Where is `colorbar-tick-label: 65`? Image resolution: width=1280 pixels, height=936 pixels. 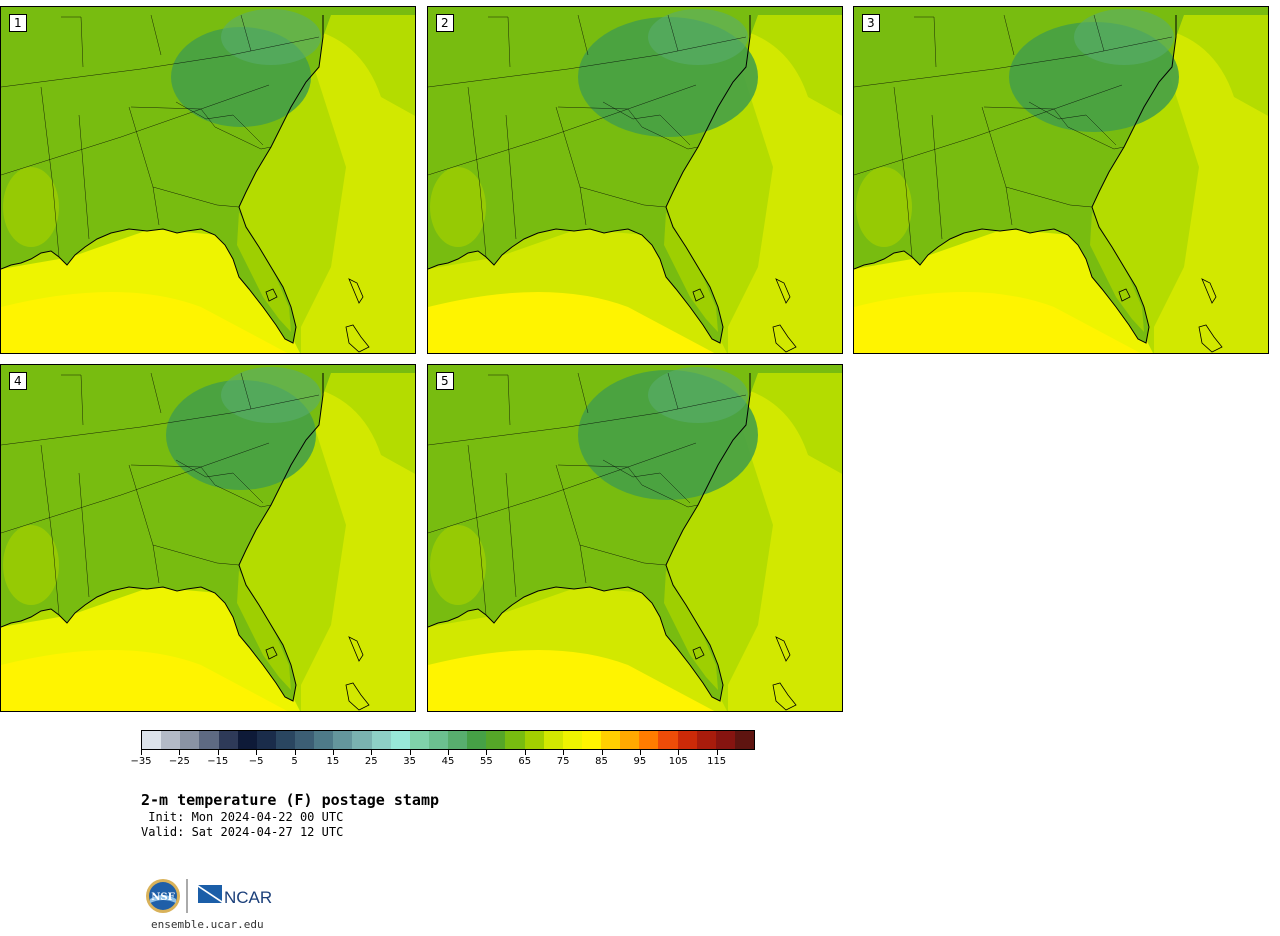
colorbar-tick-label: 65 is located at coordinates (525, 761).